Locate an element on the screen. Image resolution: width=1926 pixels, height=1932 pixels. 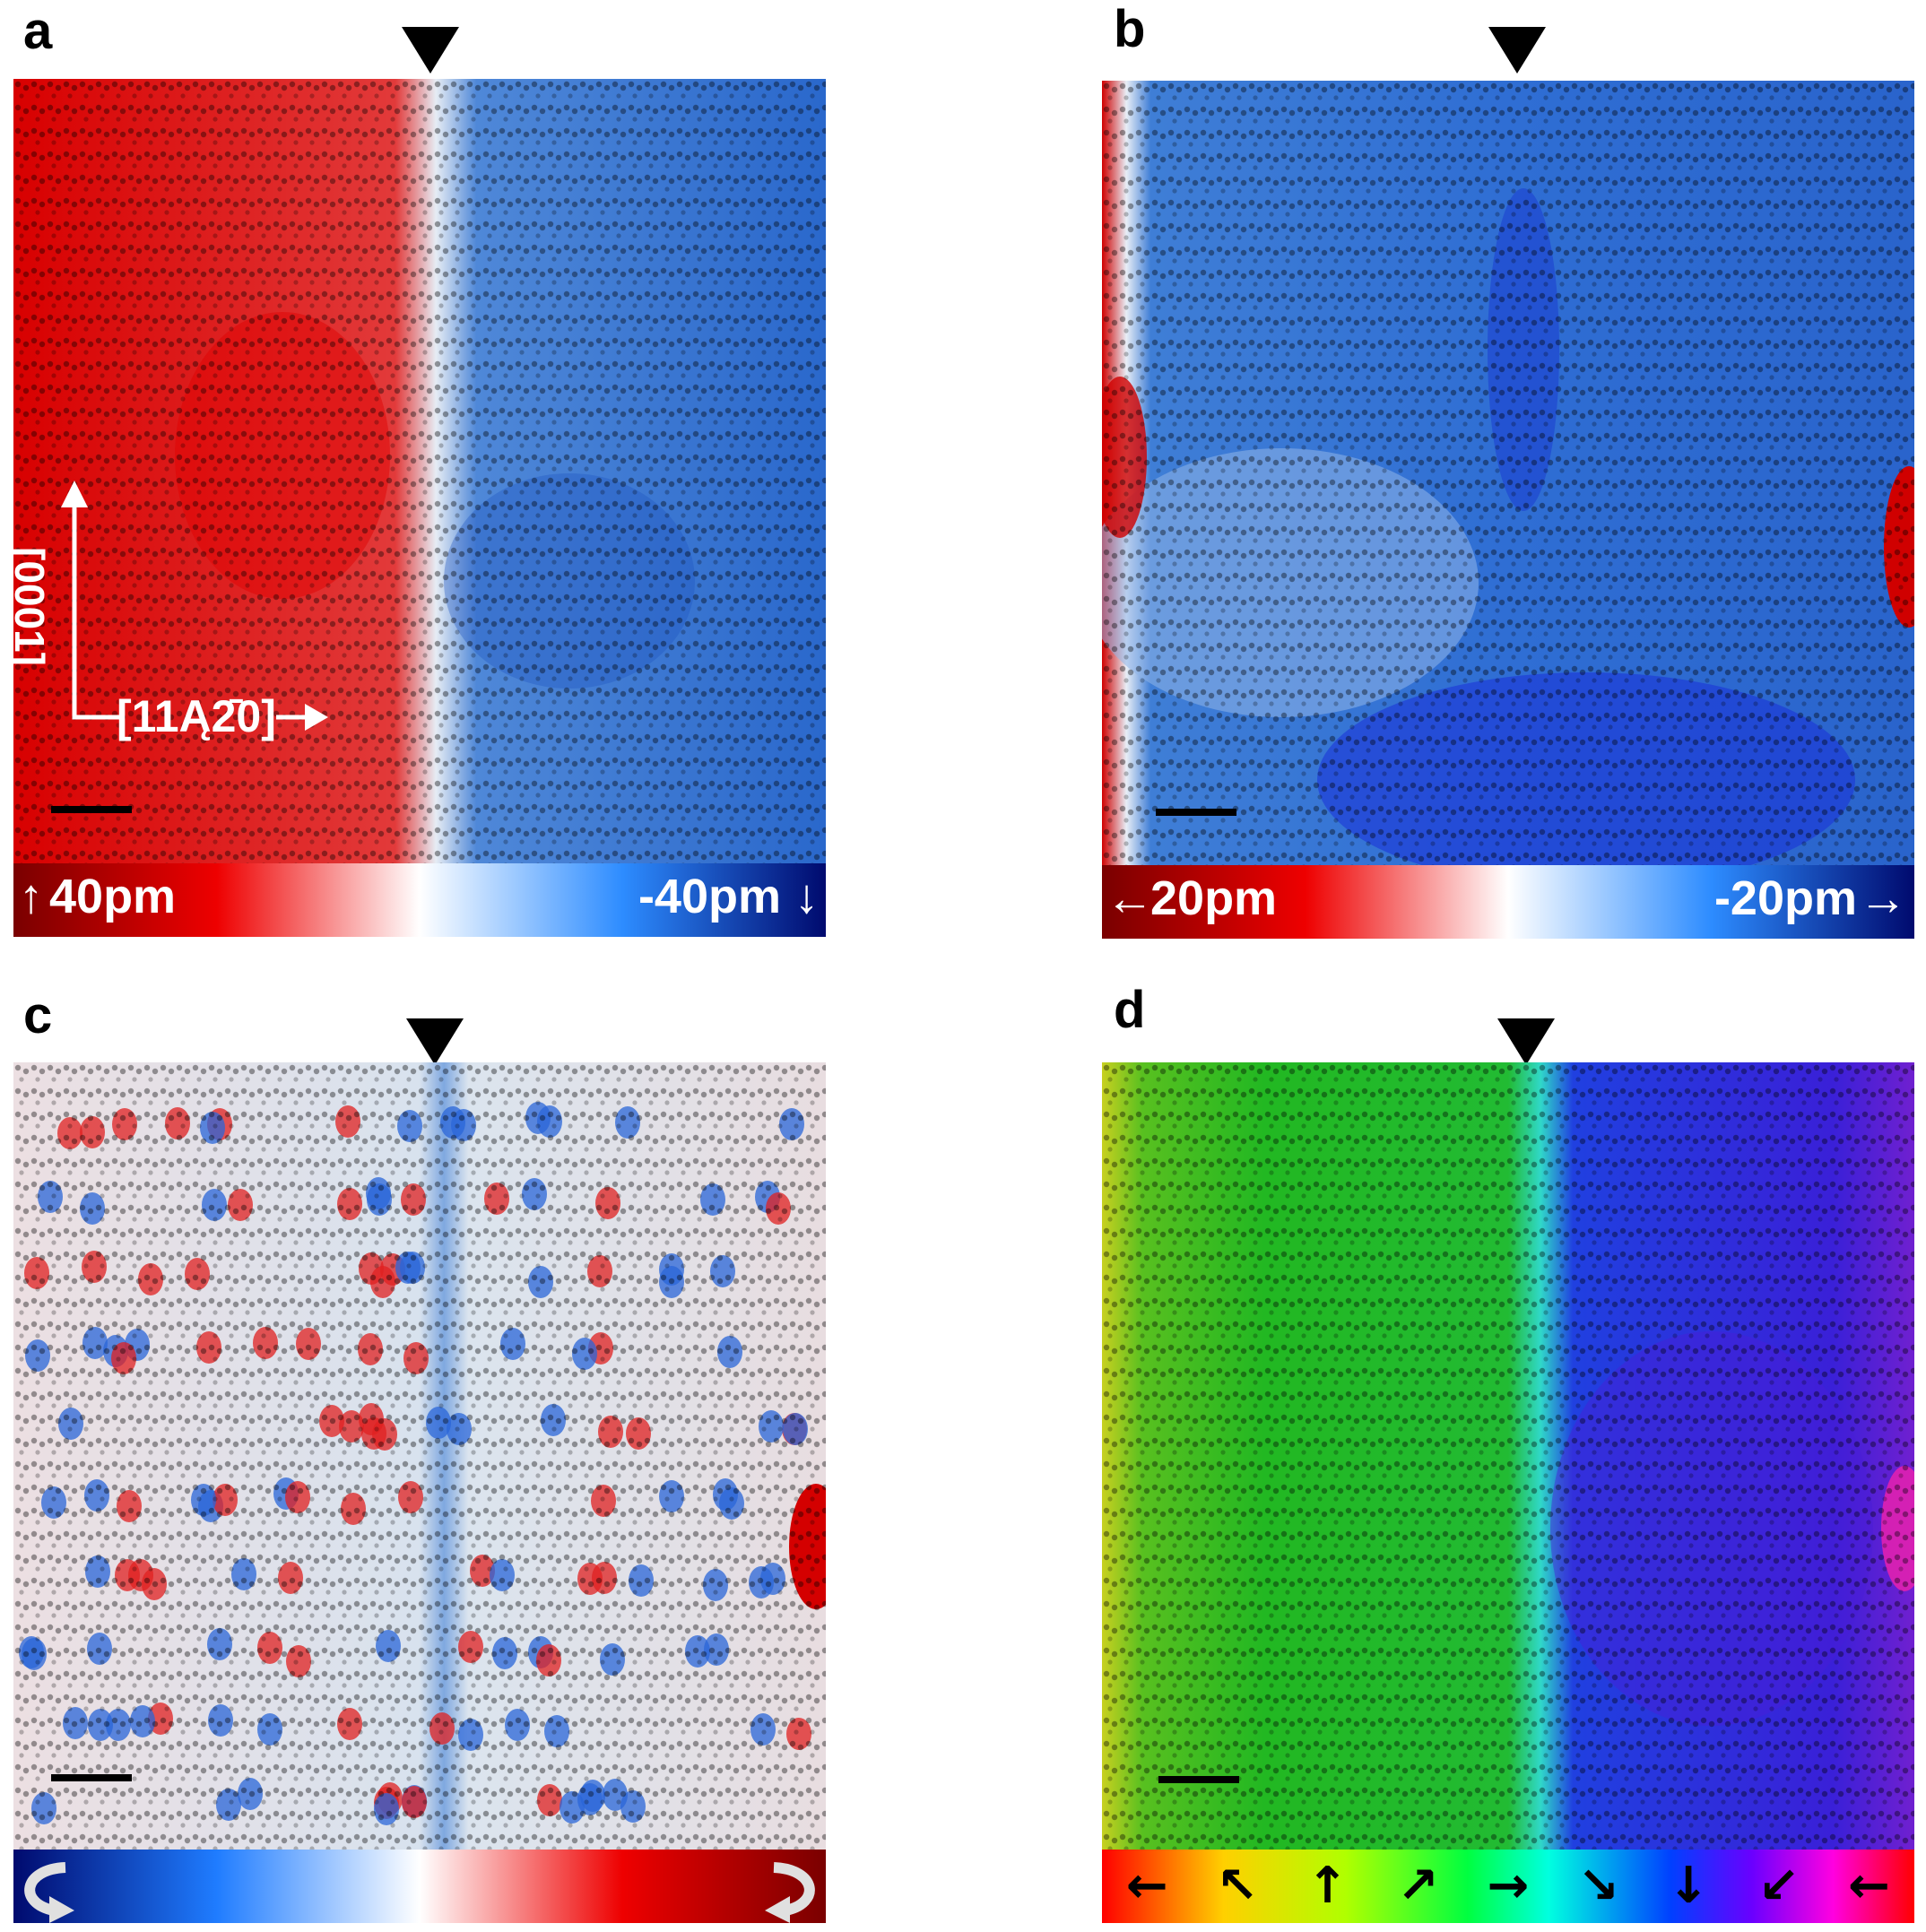
colorbar-b-left-value: 20pm is located at coordinates (1214, 898).